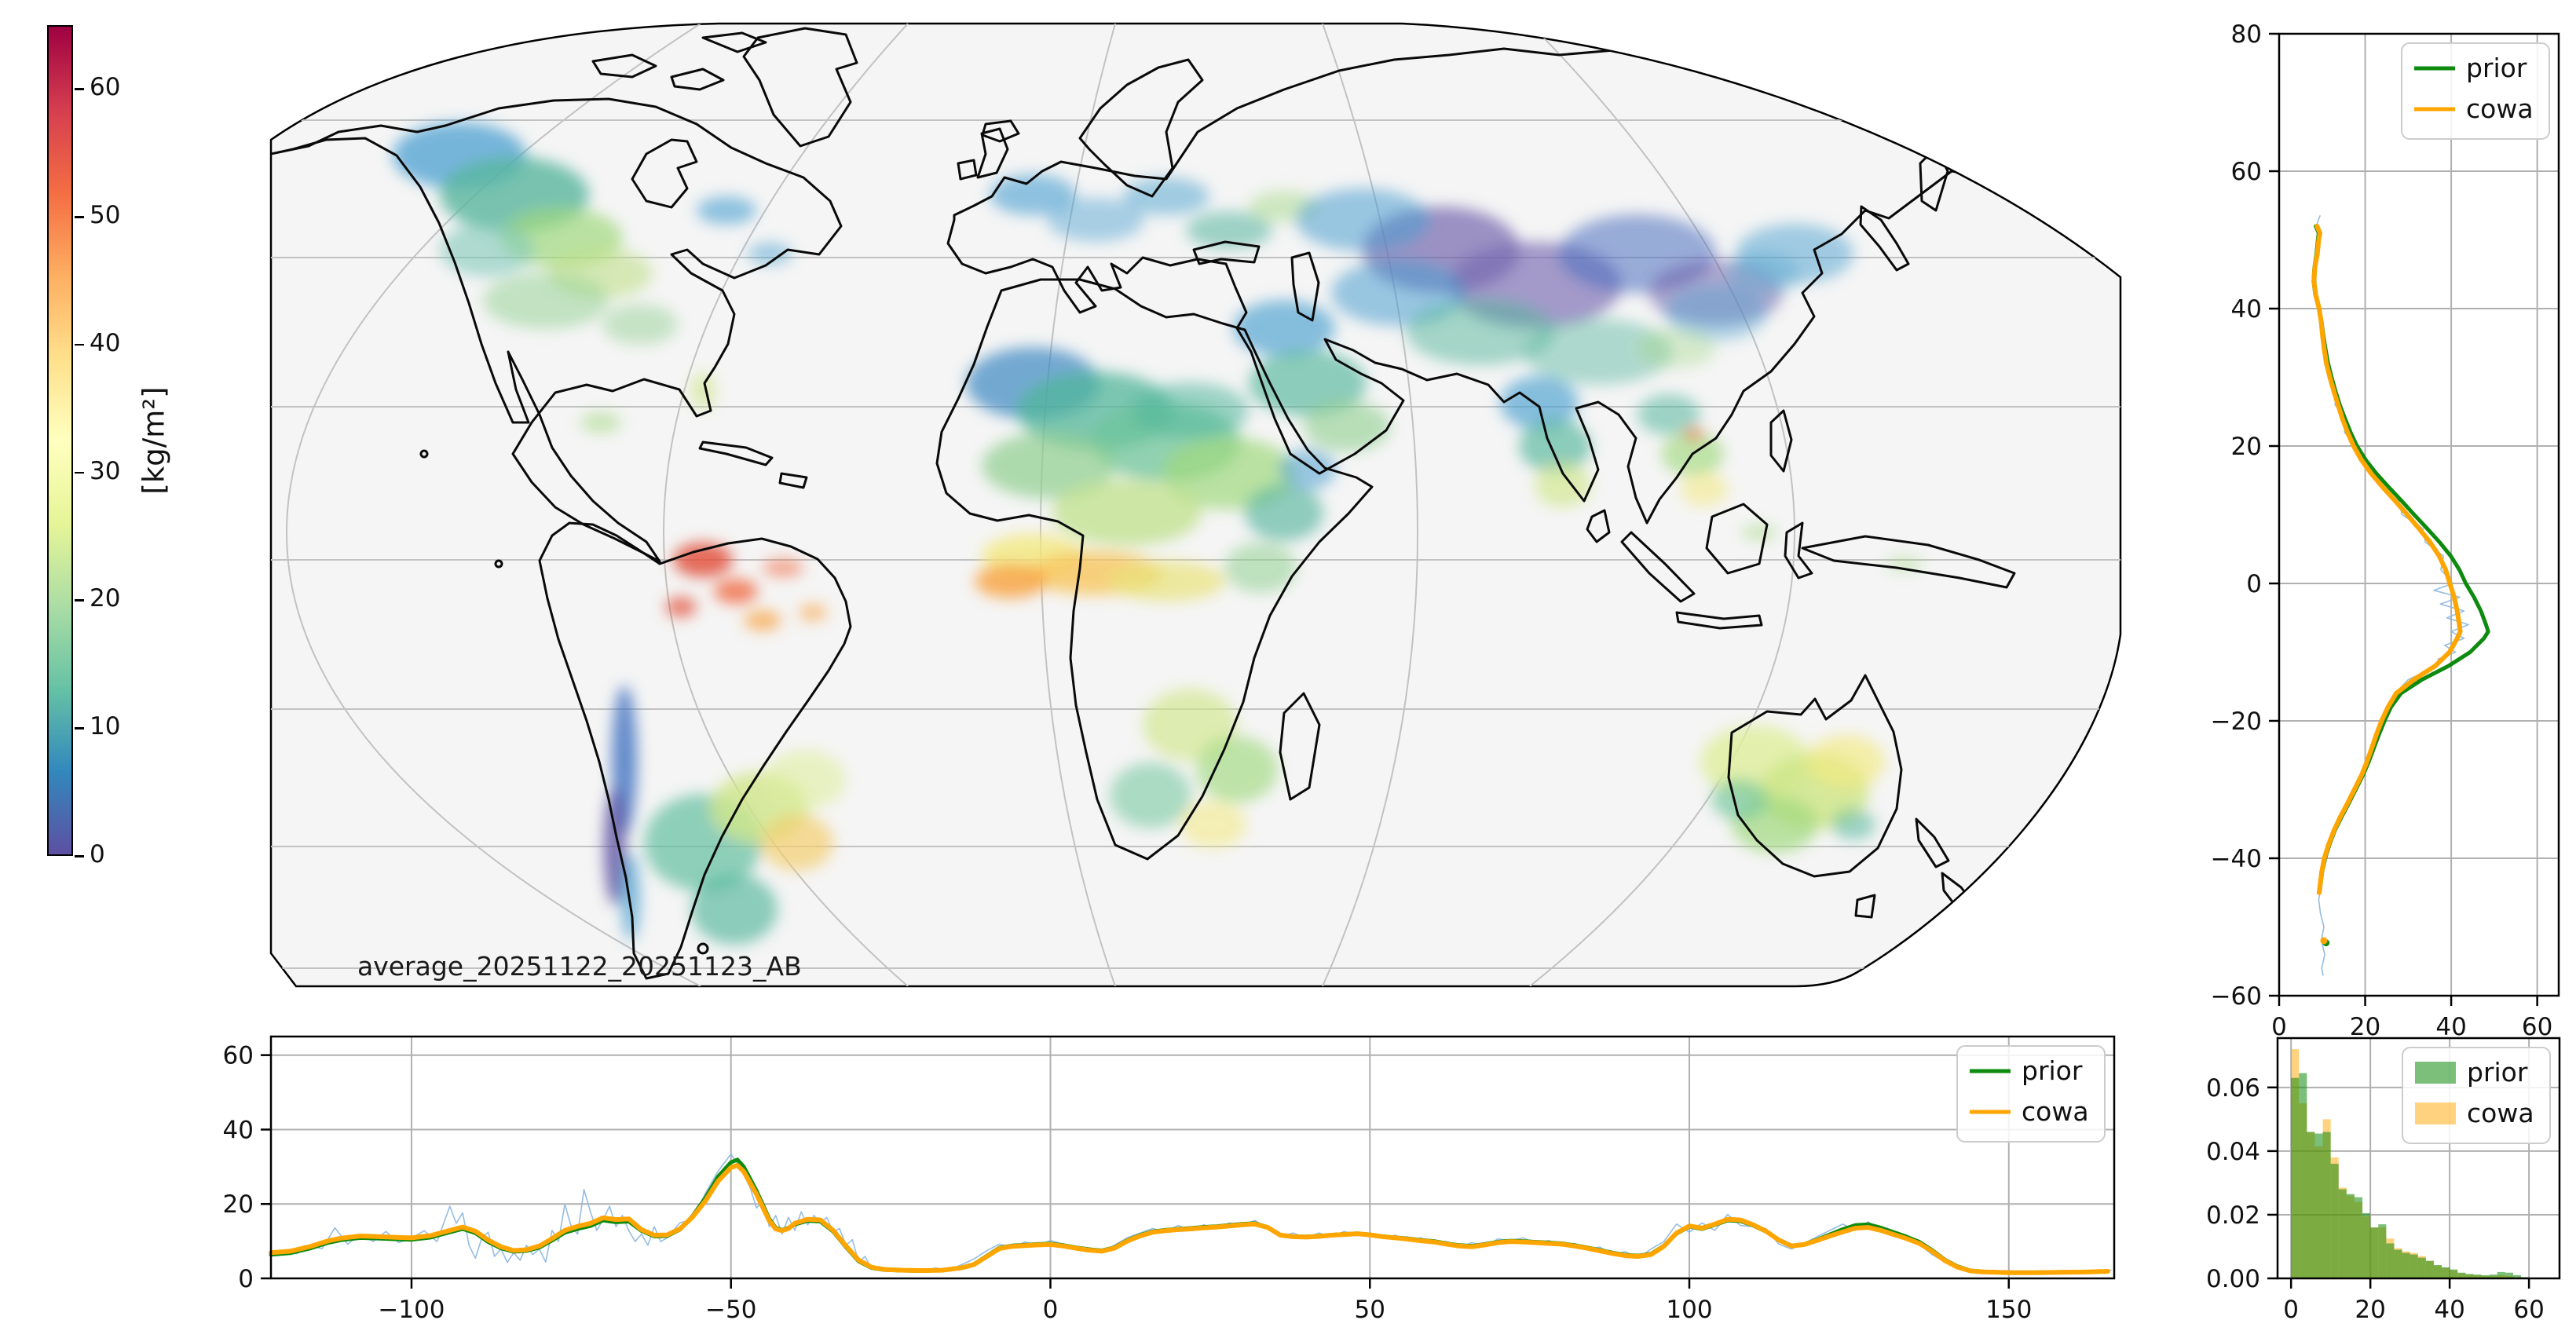  Describe the element at coordinates (2008, 1310) in the screenshot. I see `x-tick-label: 150` at that location.